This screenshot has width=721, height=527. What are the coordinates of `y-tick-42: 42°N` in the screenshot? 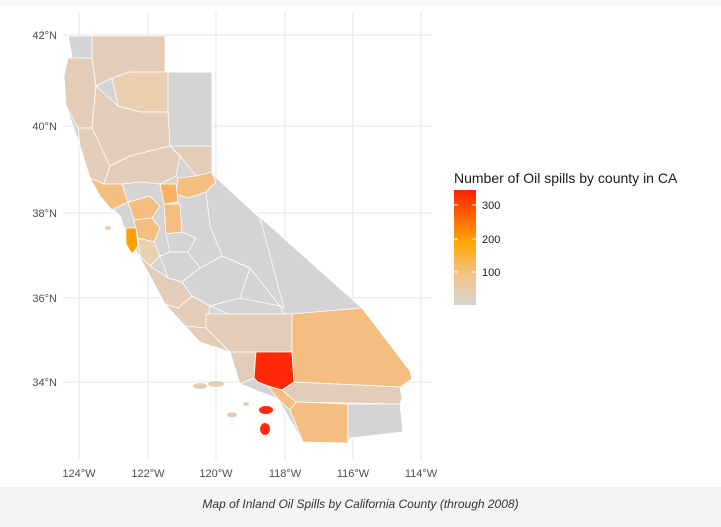 It's located at (44, 36).